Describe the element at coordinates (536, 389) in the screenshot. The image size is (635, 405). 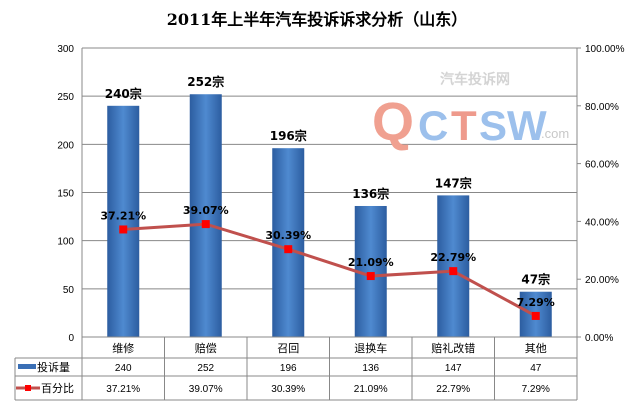
I see `table-cell: 7.29%` at that location.